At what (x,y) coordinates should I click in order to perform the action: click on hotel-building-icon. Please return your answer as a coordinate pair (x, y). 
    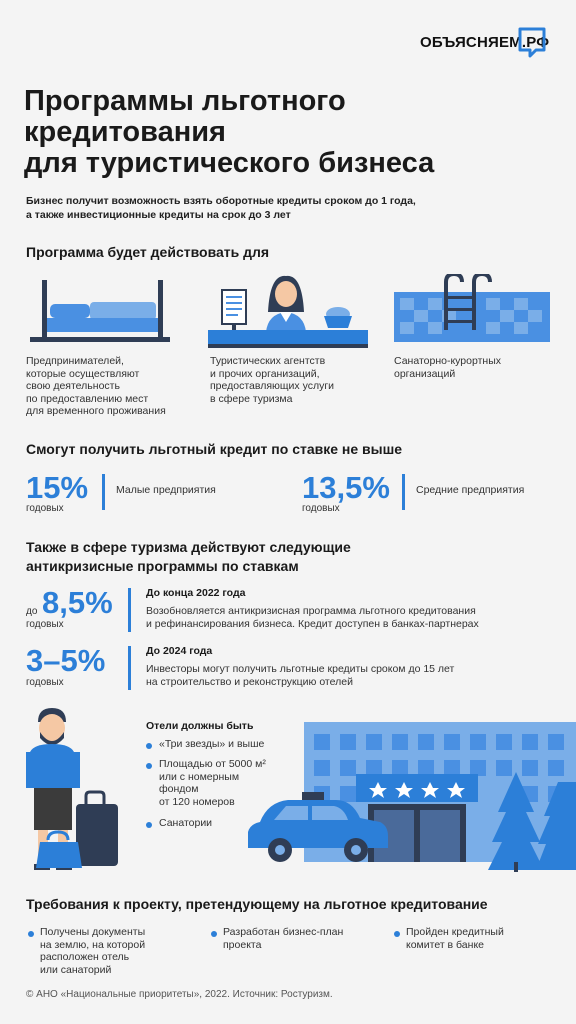
    Looking at the image, I should click on (412, 797).